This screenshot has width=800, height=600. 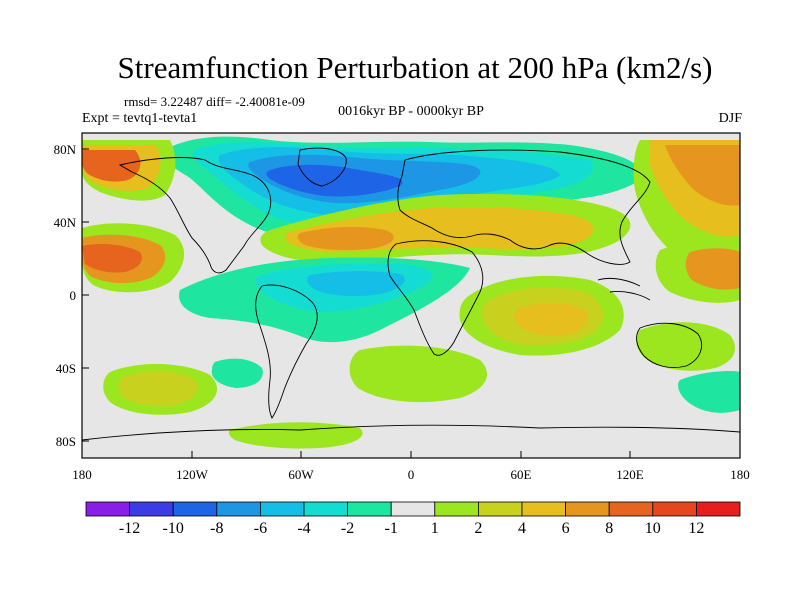 What do you see at coordinates (740, 474) in the screenshot?
I see `lon-label-180e: 180` at bounding box center [740, 474].